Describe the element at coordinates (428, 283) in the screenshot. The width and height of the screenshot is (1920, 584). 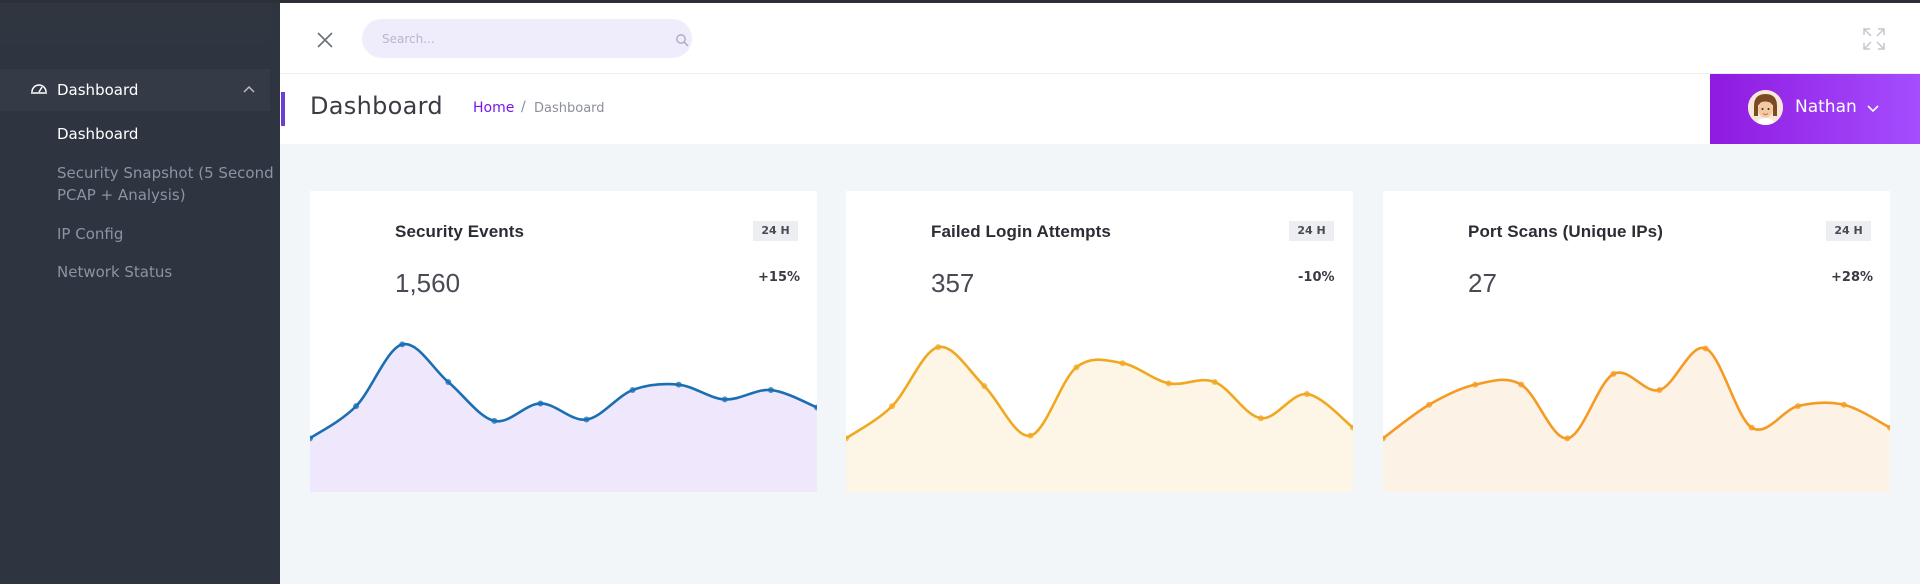
I see `card-value: 1,560` at that location.